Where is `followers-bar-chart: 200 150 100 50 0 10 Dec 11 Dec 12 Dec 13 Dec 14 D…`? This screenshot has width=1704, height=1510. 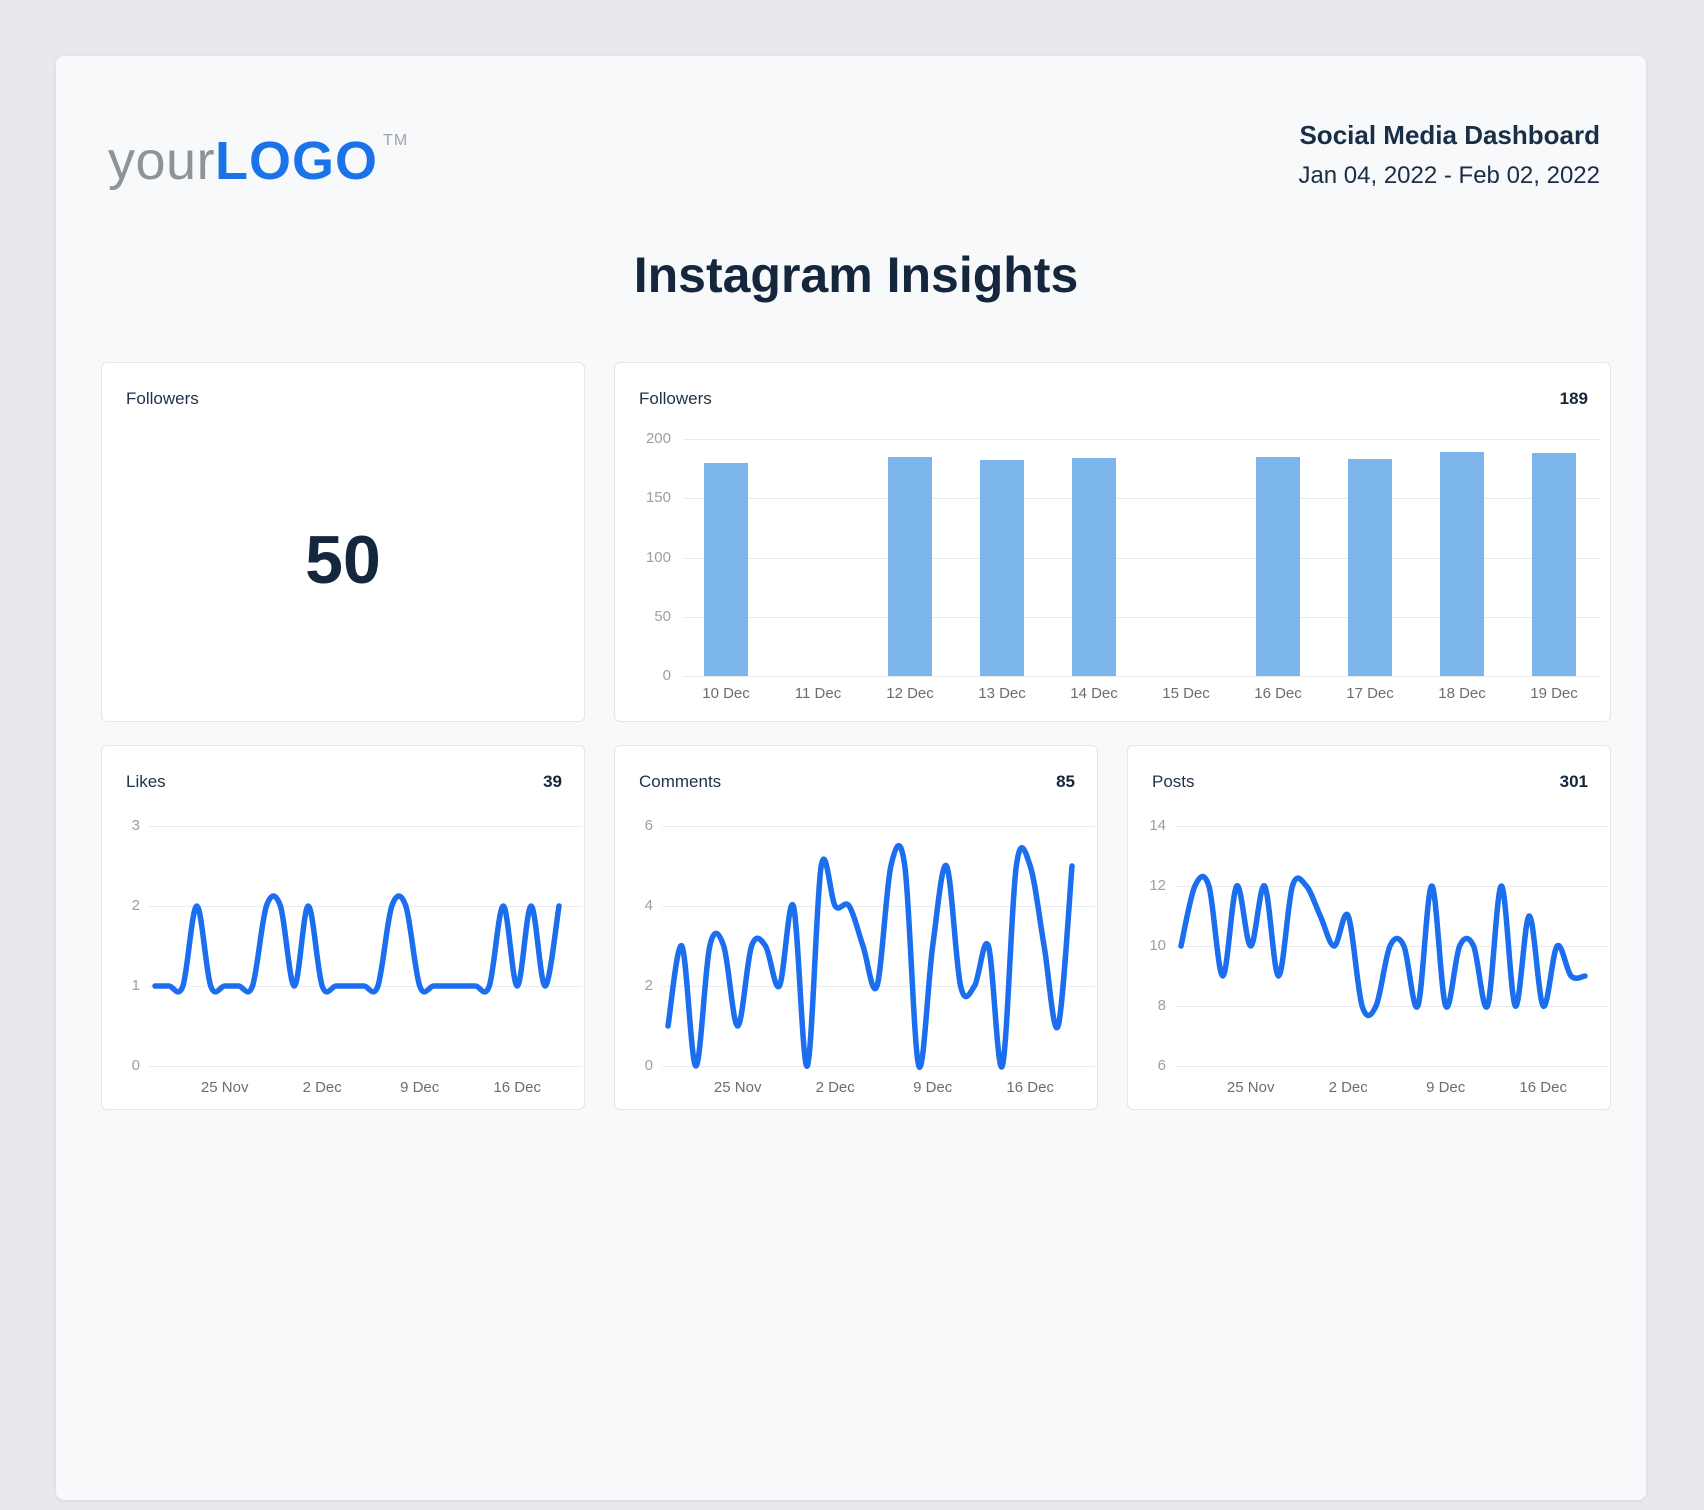
followers-bar-chart: 200 150 100 50 0 10 Dec 11 Dec 12 Dec 13 Dec 14 D… is located at coordinates (1112, 542).